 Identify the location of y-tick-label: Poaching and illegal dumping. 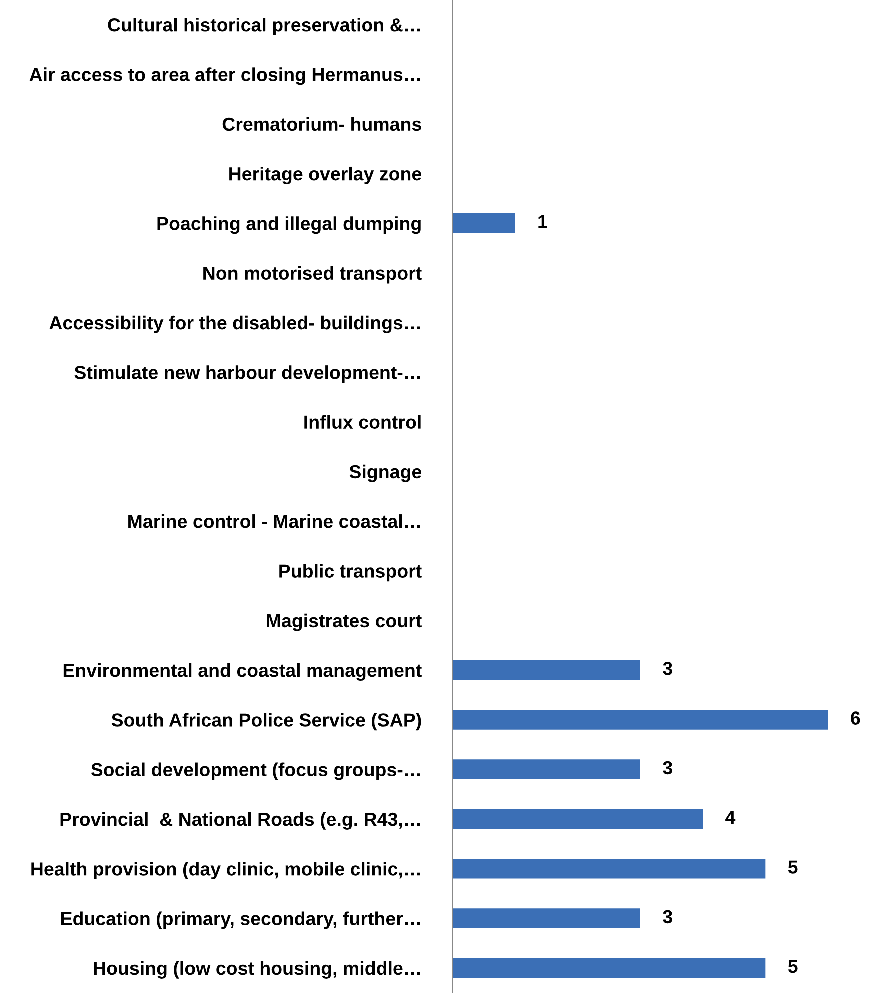
(289, 225).